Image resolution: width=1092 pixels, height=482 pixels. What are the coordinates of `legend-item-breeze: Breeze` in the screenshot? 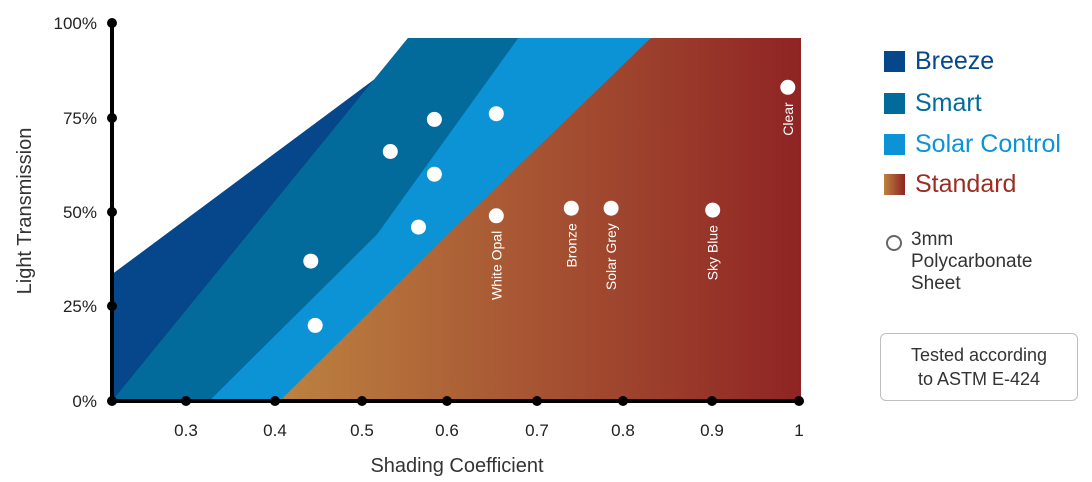 It's located at (939, 61).